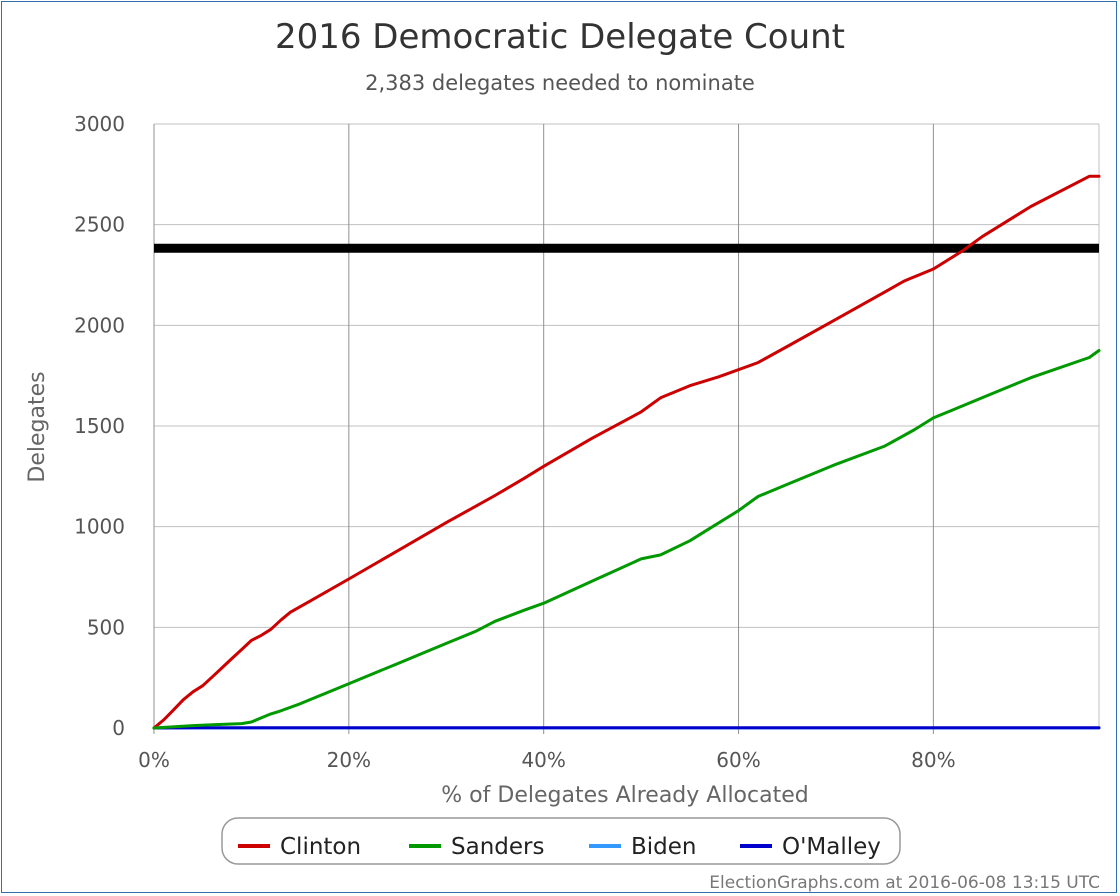 The height and width of the screenshot is (896, 1120). Describe the element at coordinates (624, 795) in the screenshot. I see `x-axis-title: % of Delegates Already Allocated` at that location.